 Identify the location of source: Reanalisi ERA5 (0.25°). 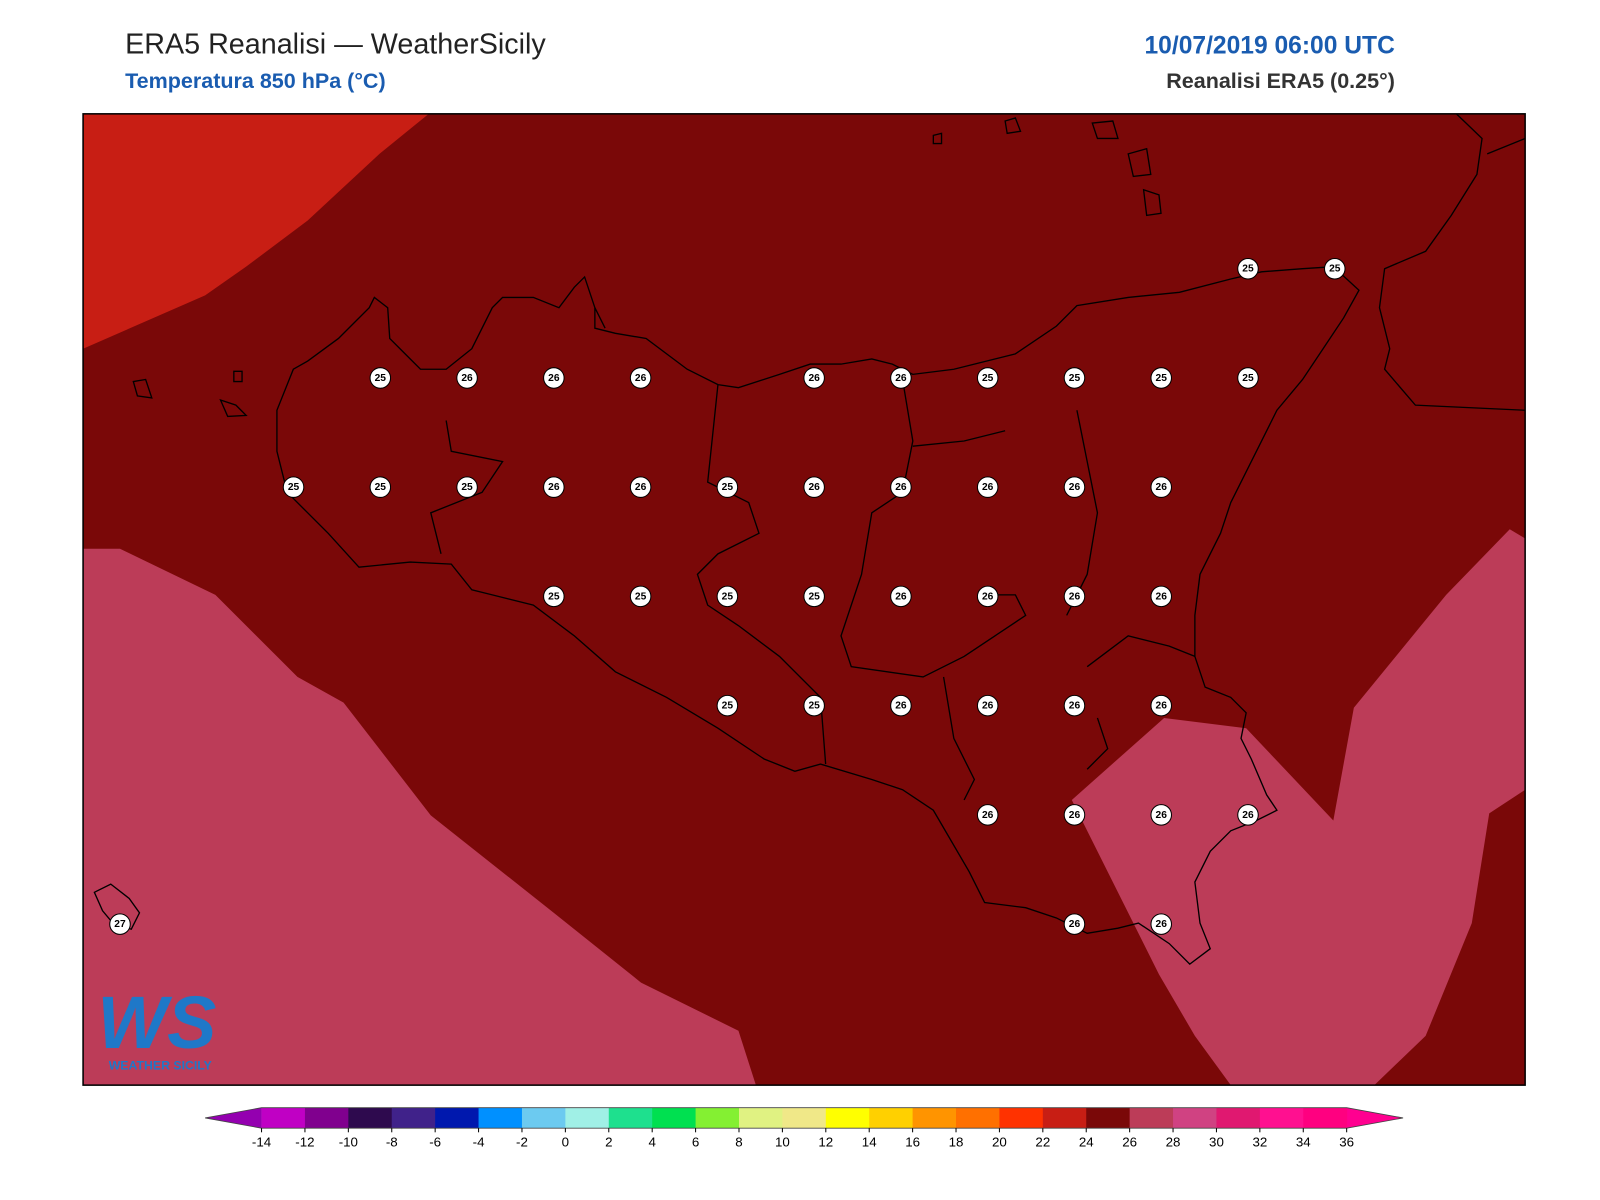
(1280, 81).